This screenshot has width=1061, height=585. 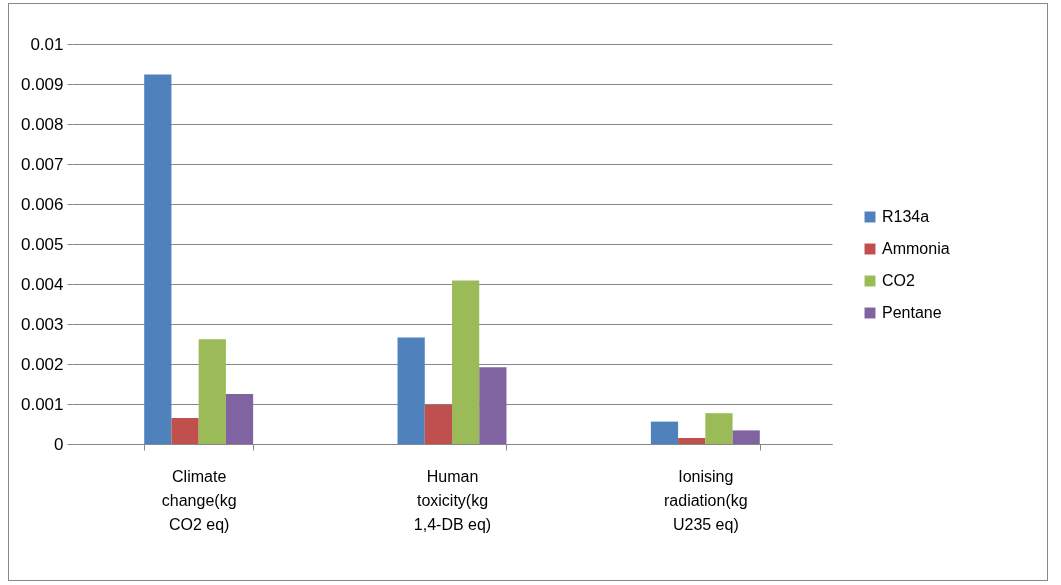 I want to click on y-tick-label: 0.008, so click(x=42, y=124).